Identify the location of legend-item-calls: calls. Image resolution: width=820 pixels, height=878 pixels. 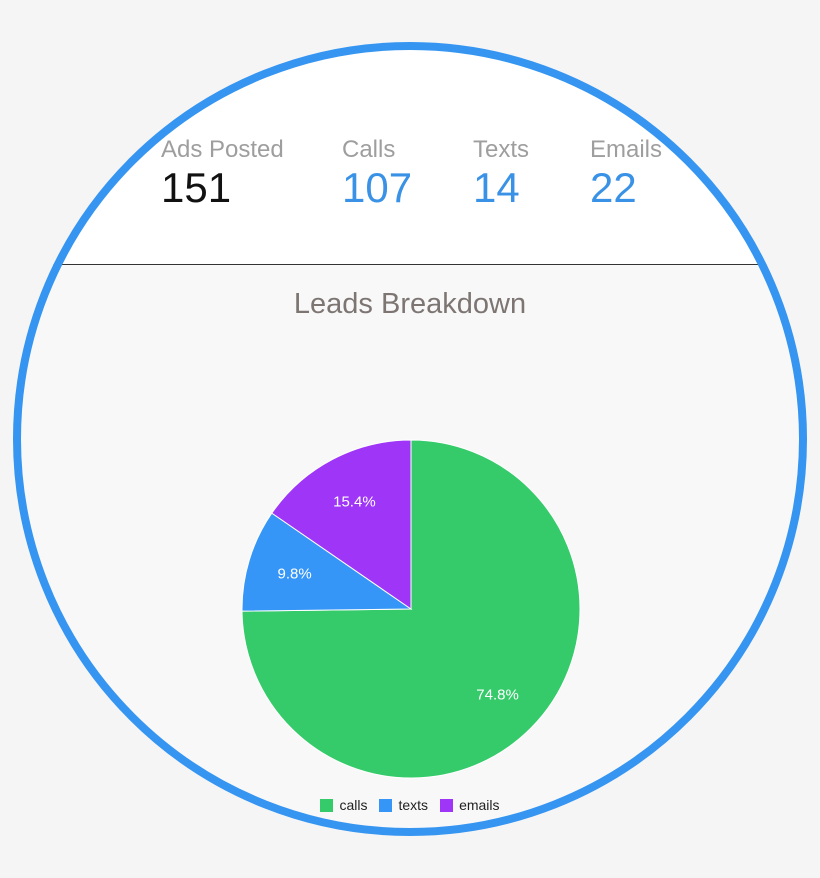
(343, 805).